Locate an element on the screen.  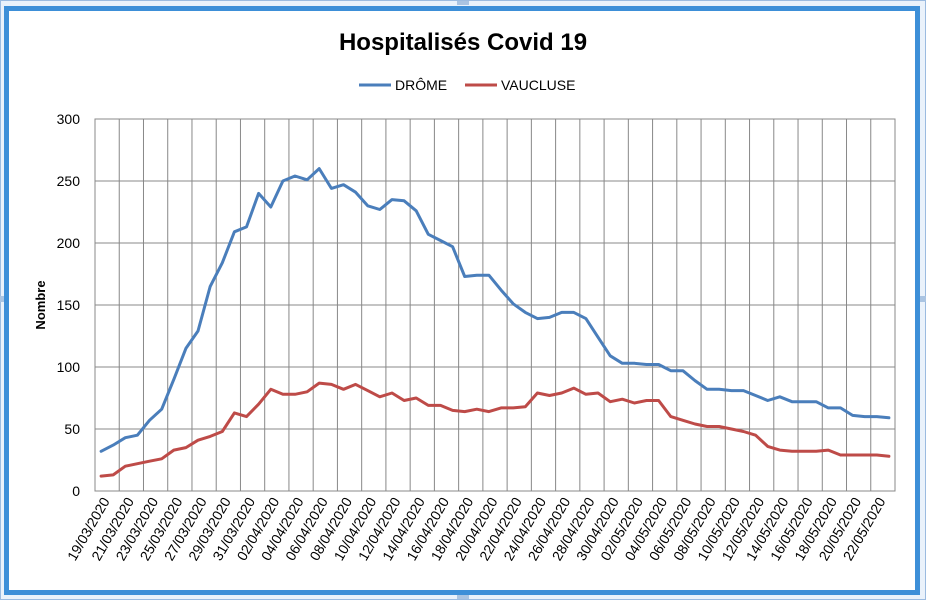
y-tick-label: 50 is located at coordinates (72, 429).